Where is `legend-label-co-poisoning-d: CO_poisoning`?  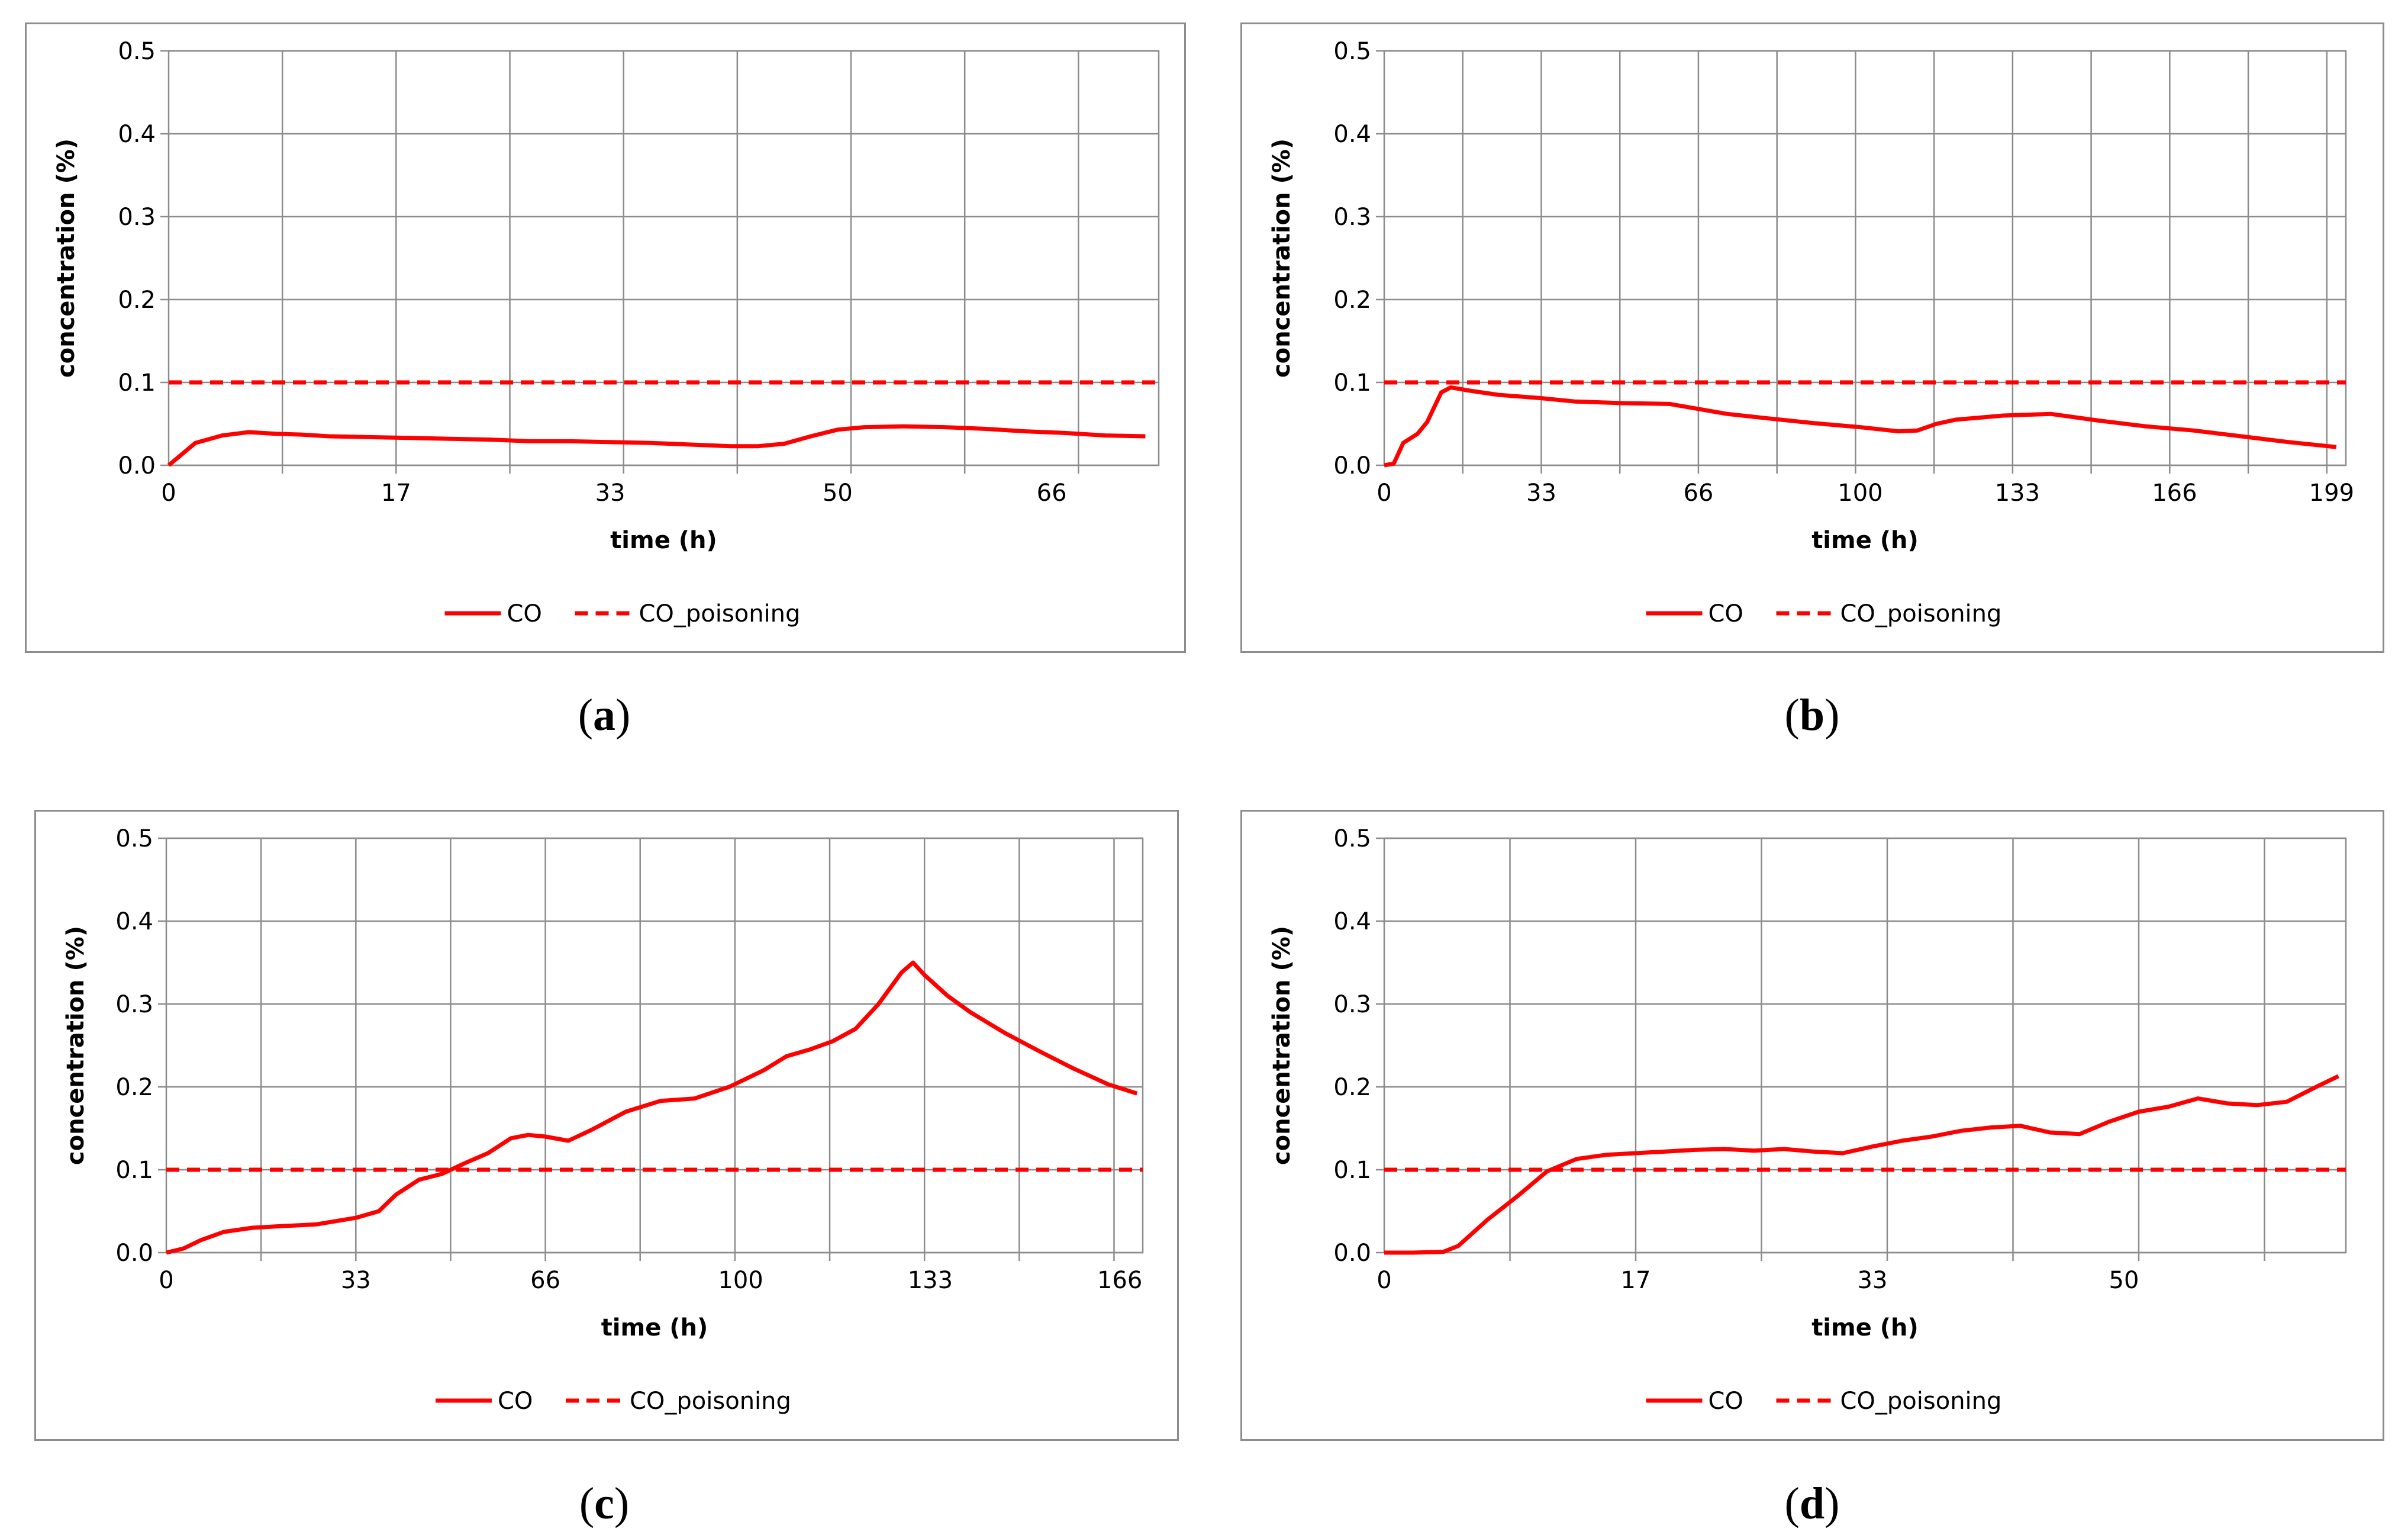 legend-label-co-poisoning-d: CO_poisoning is located at coordinates (1921, 1401).